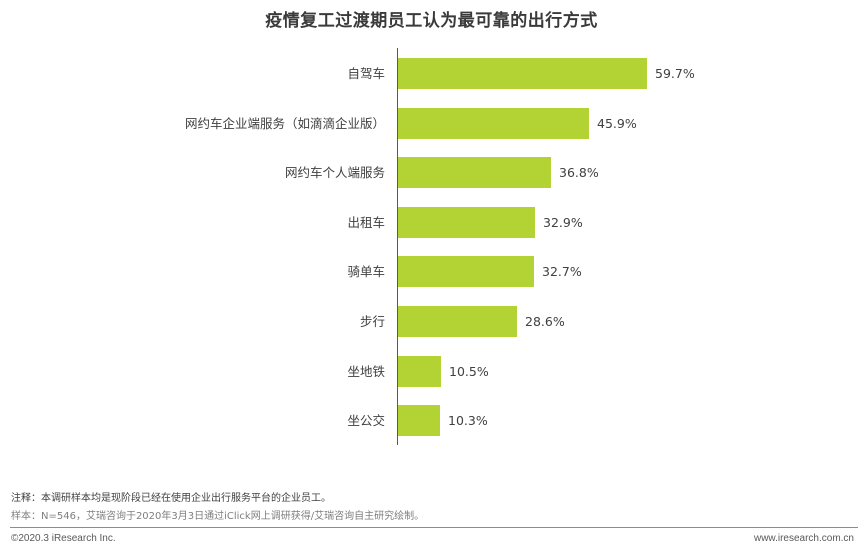 This screenshot has width=863, height=548. What do you see at coordinates (562, 271) in the screenshot?
I see `value-label: 32.7%` at bounding box center [562, 271].